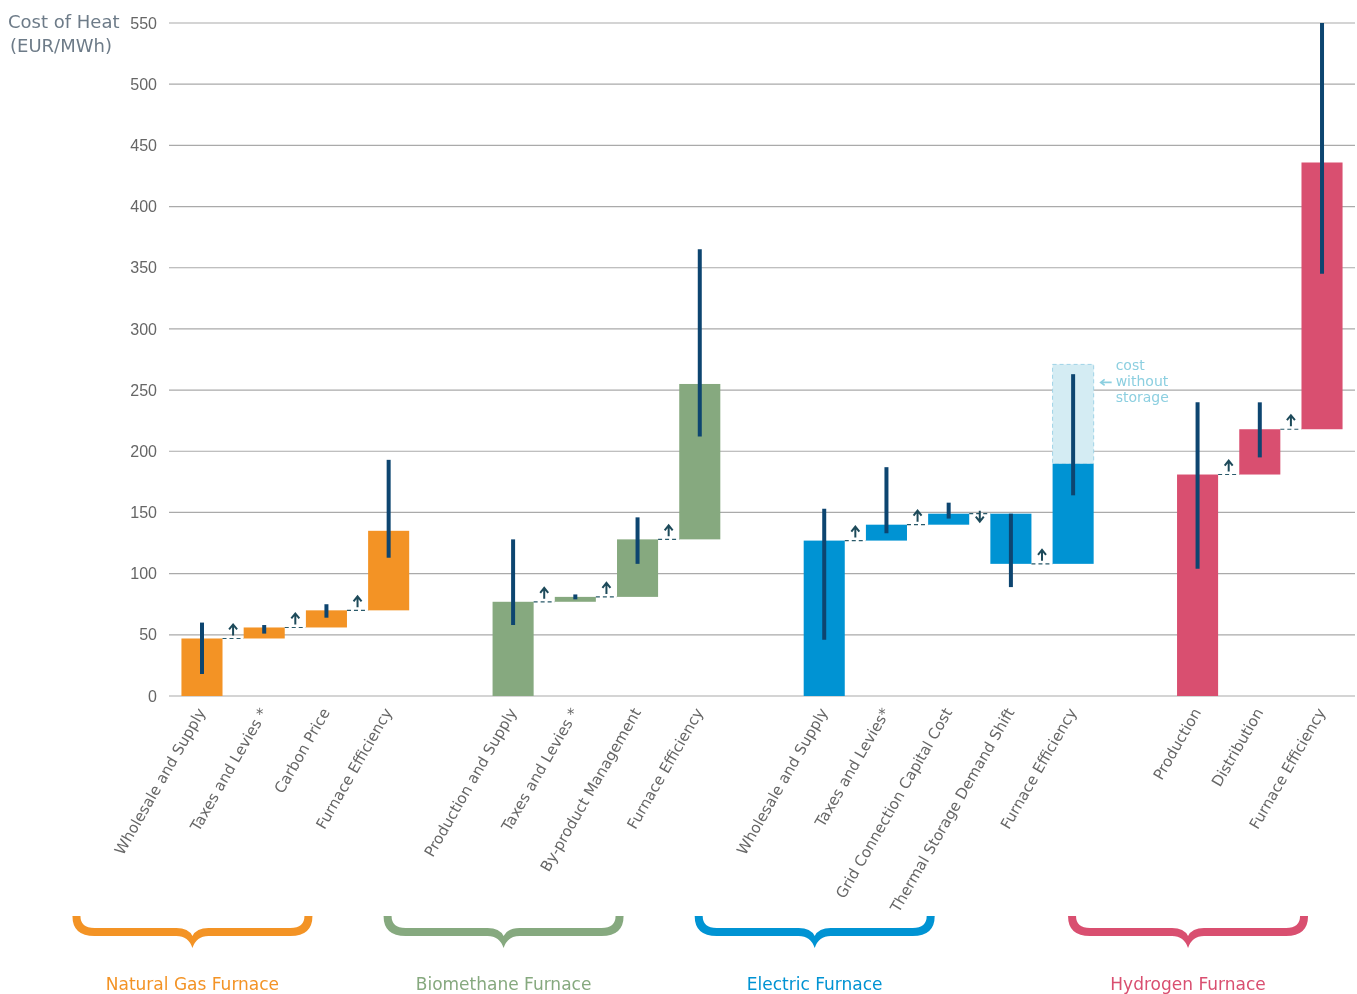 The height and width of the screenshot is (994, 1357). What do you see at coordinates (144, 145) in the screenshot?
I see `y-tick-label: 450` at bounding box center [144, 145].